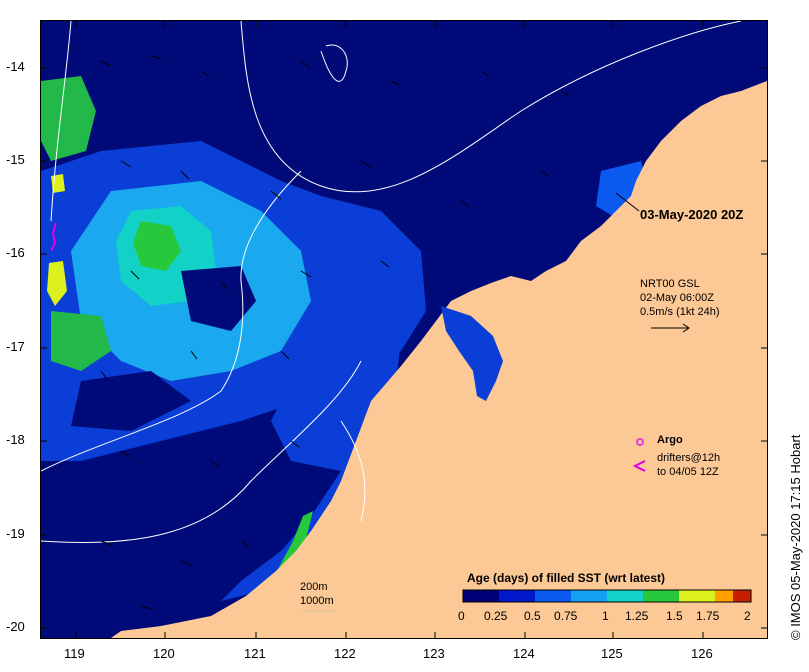  I want to click on argo-label: Argo, so click(670, 440).